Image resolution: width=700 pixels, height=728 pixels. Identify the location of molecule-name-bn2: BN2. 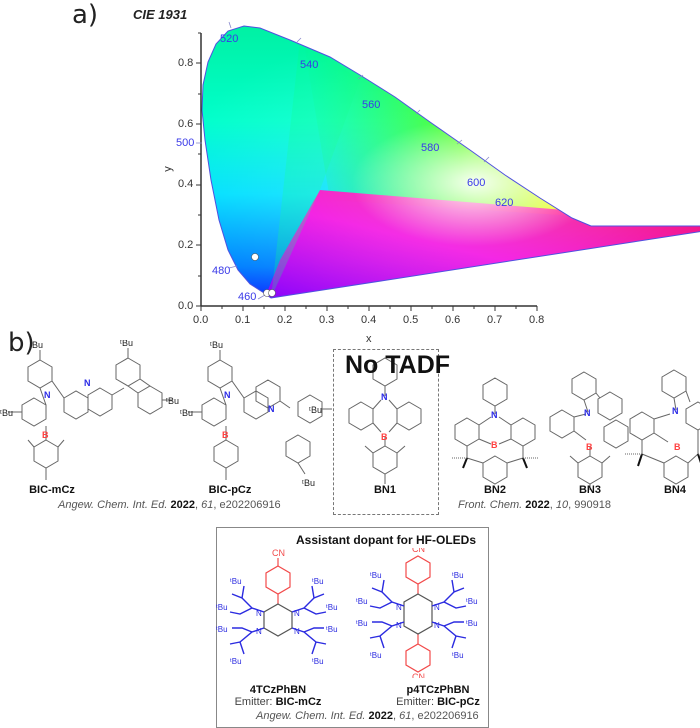
(494, 490).